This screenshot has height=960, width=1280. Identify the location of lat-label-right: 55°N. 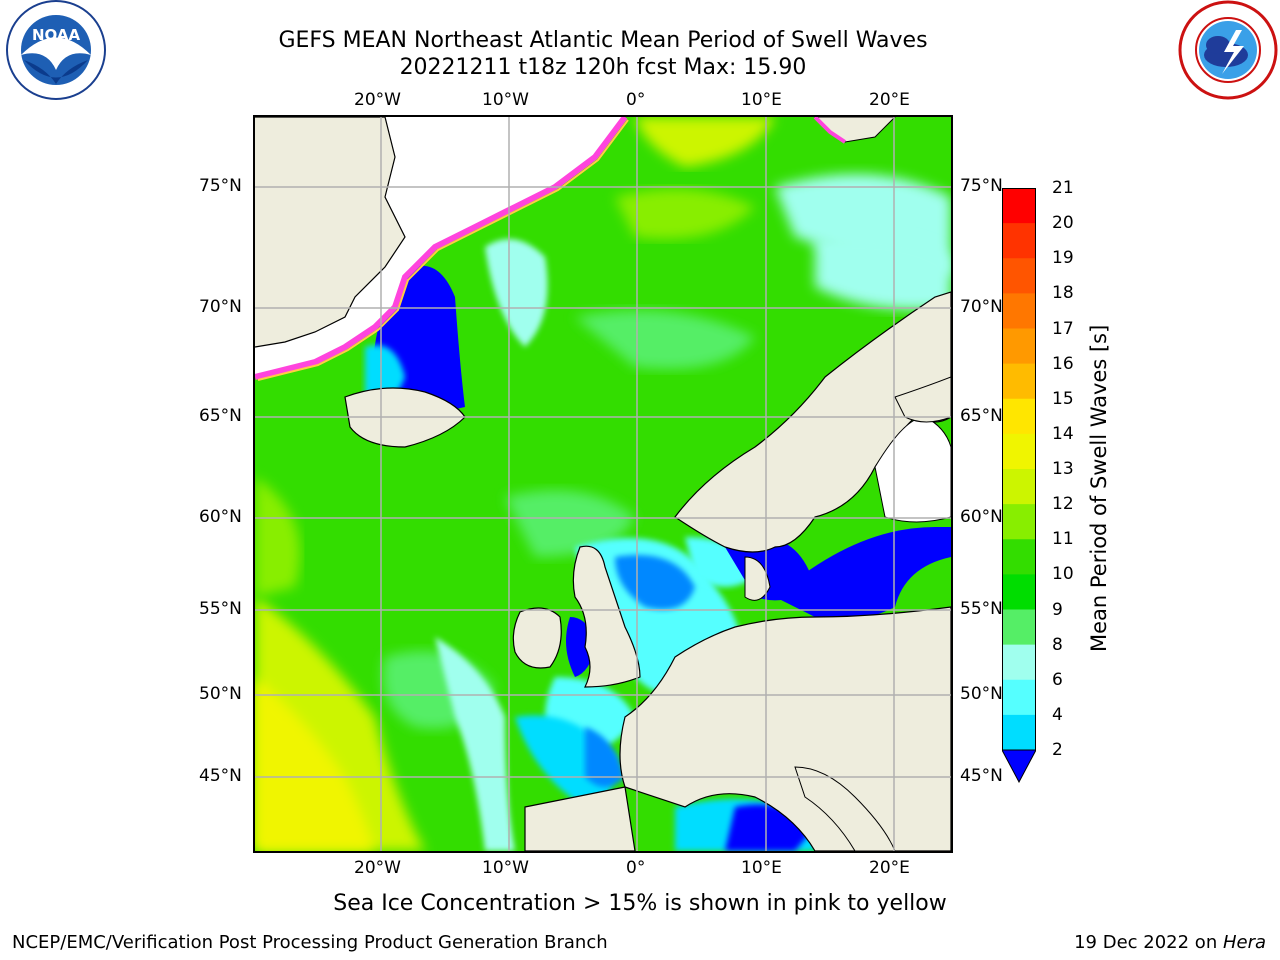
(981, 609).